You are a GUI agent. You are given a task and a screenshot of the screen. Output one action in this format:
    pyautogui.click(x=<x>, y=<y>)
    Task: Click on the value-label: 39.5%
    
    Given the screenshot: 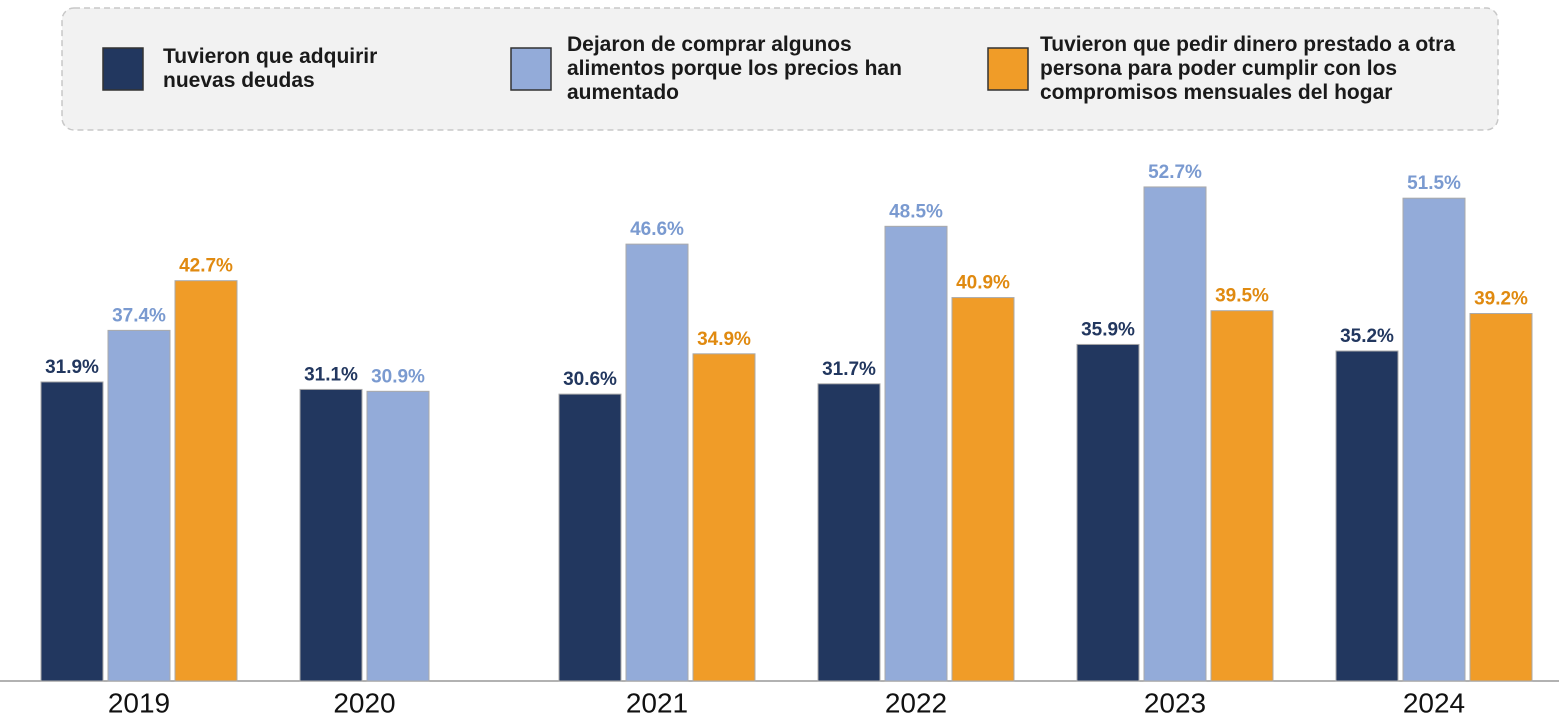 What is the action you would take?
    pyautogui.click(x=1242, y=296)
    